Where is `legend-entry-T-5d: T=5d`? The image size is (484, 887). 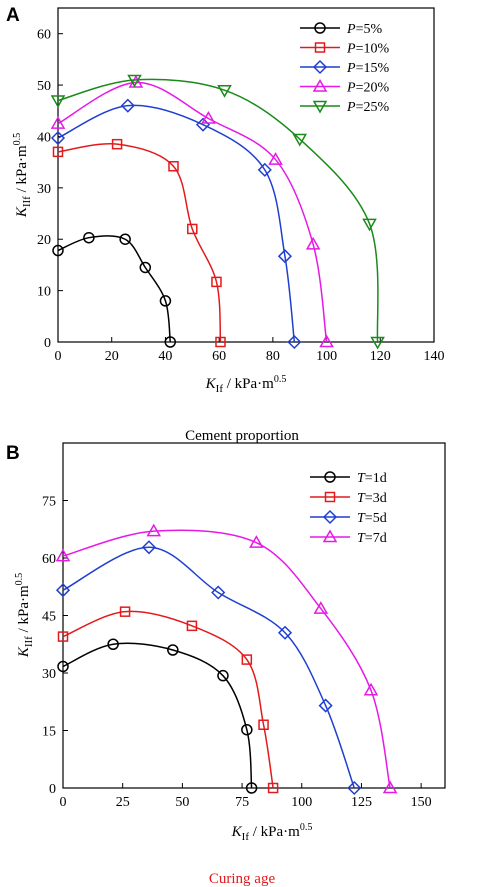 legend-entry-T-5d: T=5d is located at coordinates (348, 517).